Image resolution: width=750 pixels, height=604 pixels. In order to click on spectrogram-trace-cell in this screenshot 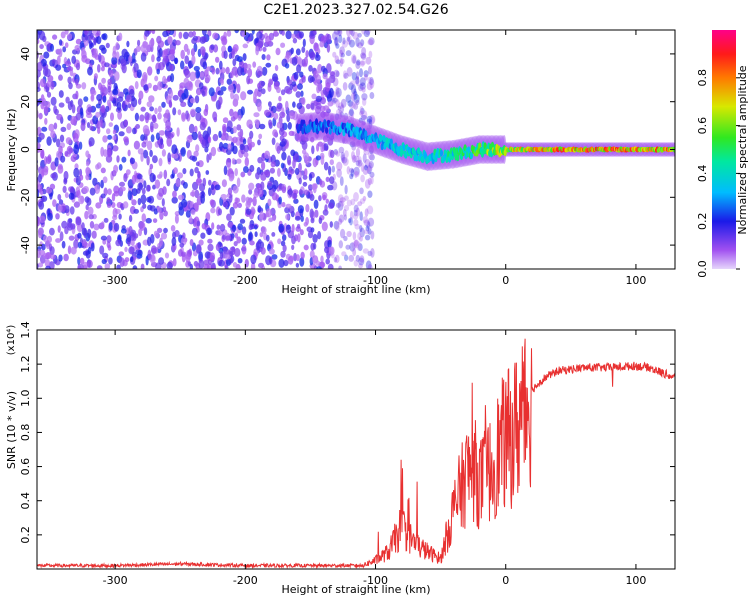, I will do `click(406, 155)`.